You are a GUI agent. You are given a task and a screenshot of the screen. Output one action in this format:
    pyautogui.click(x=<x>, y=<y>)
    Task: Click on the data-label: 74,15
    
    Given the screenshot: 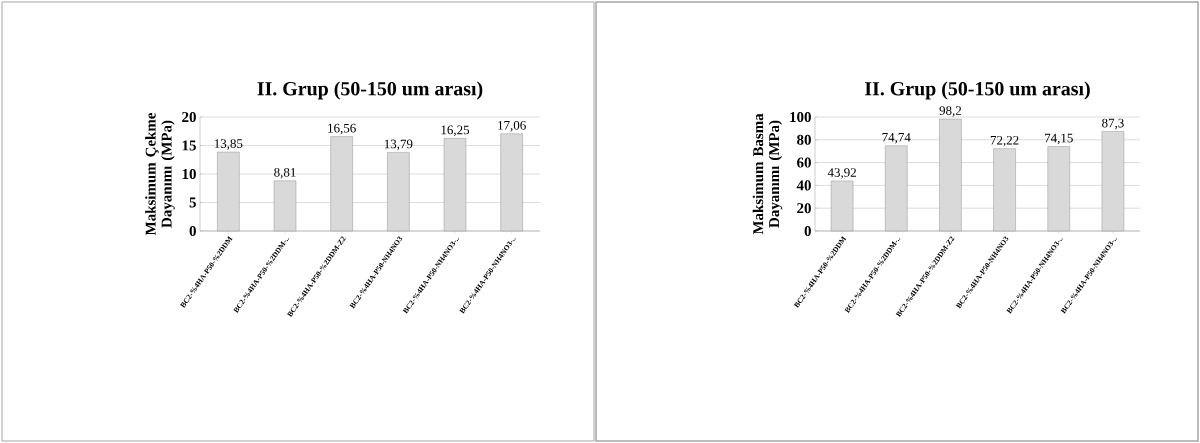 What is the action you would take?
    pyautogui.click(x=1059, y=139)
    